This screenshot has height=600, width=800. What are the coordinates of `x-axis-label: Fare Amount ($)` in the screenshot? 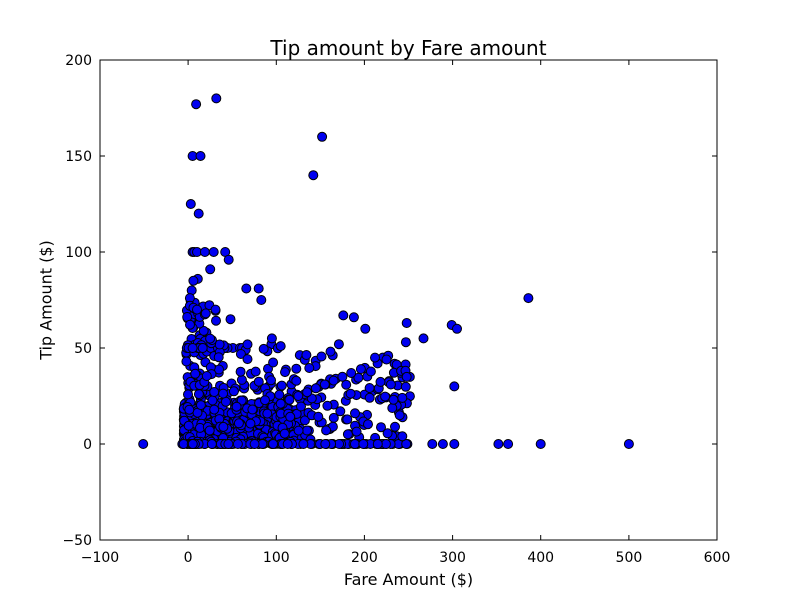 It's located at (408, 579).